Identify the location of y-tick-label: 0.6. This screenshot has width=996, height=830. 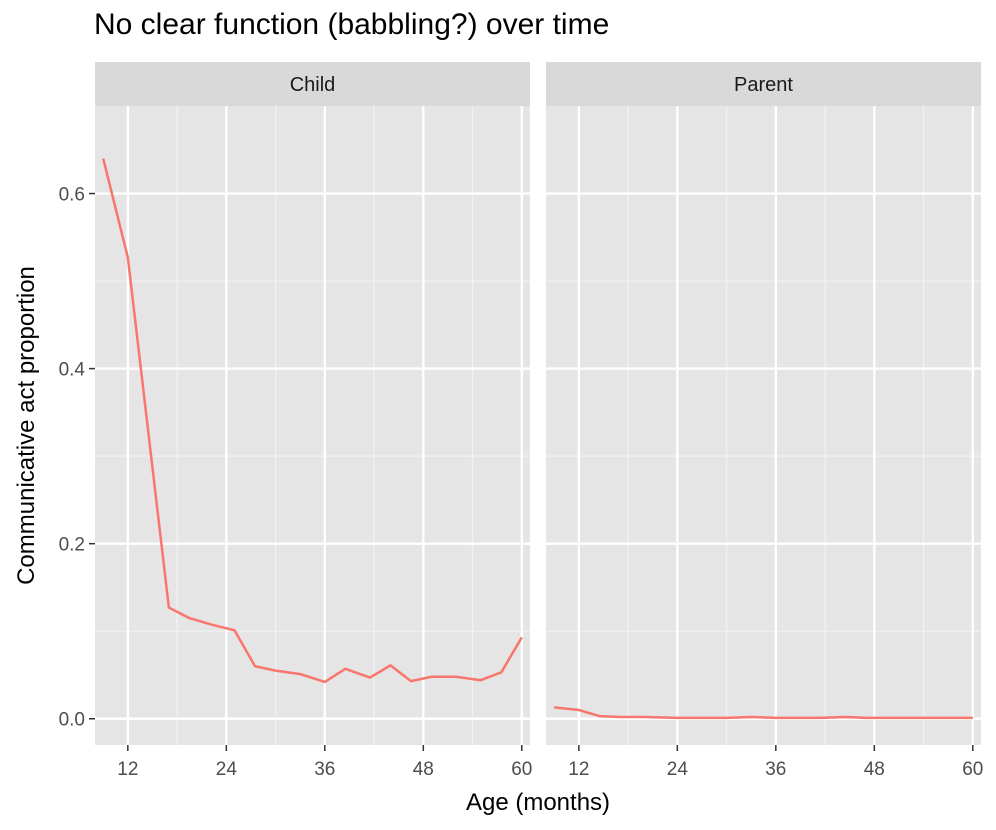
(72, 195).